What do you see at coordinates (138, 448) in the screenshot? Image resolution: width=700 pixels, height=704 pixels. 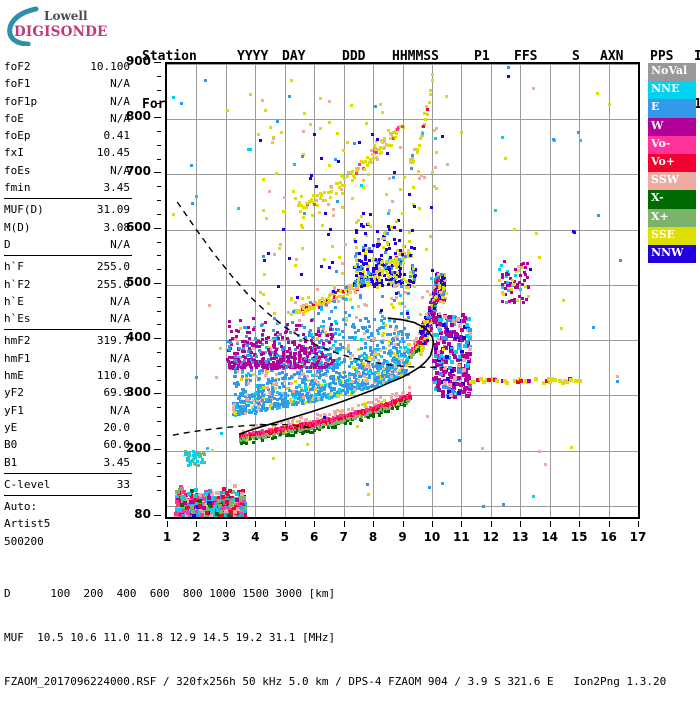 I see `y-axis-label: 200` at bounding box center [138, 448].